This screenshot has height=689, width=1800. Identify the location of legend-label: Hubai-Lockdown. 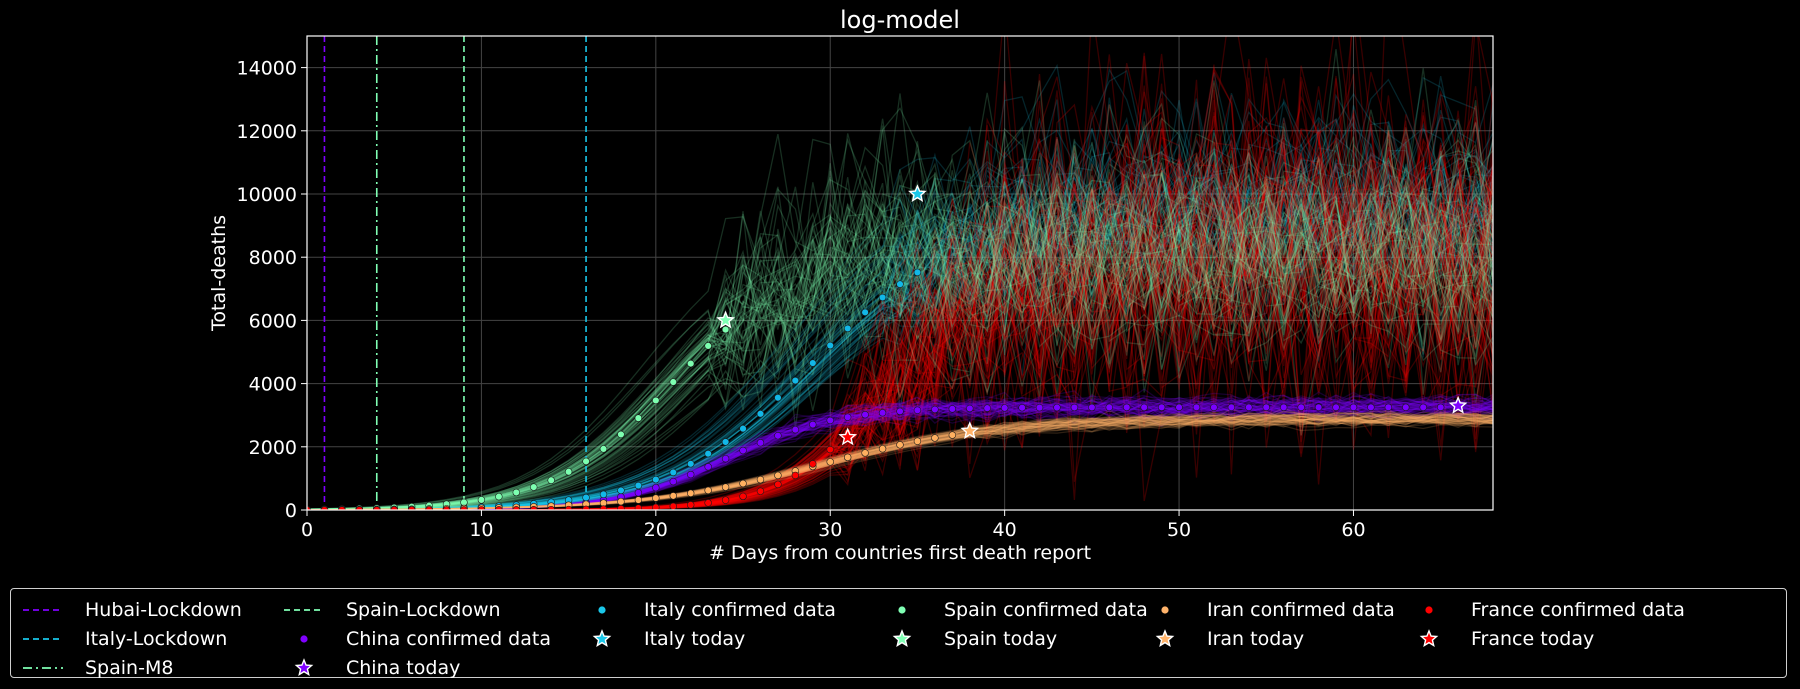
(163, 610).